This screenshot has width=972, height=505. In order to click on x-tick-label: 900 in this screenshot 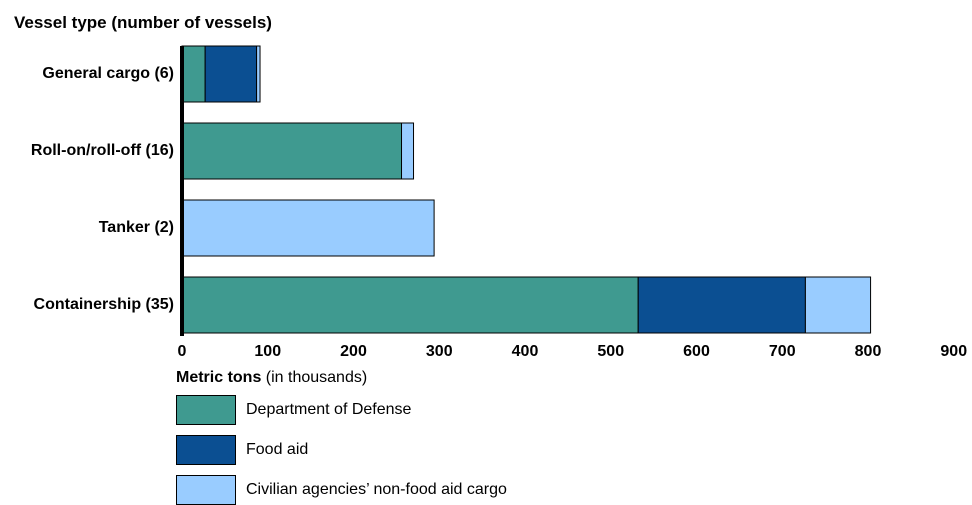, I will do `click(954, 351)`.